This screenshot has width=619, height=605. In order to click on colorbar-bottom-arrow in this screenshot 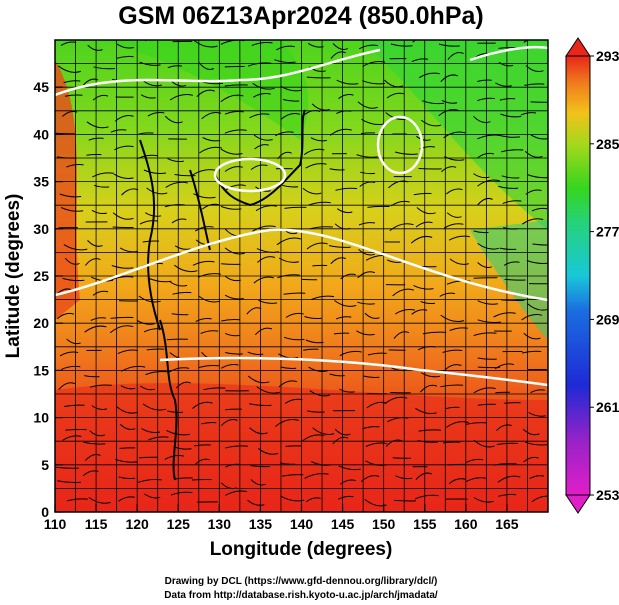, I will do `click(578, 504)`.